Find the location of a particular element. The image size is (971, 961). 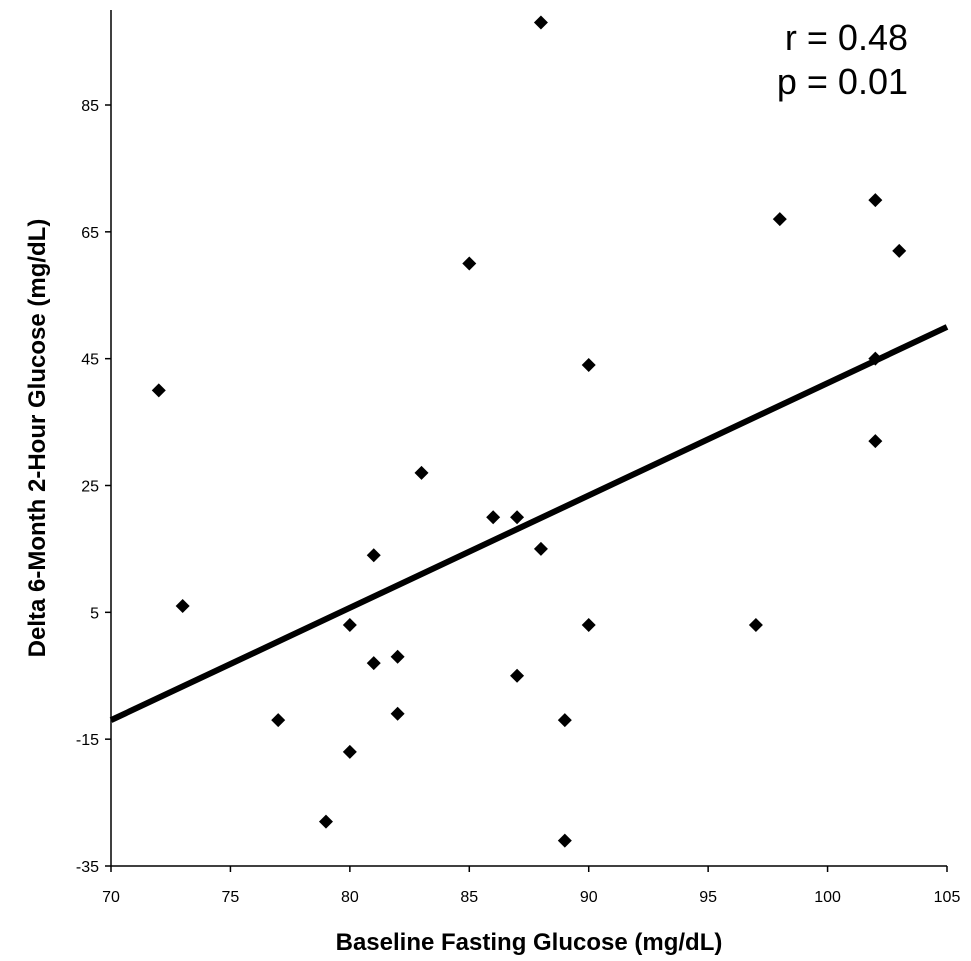

y-tick-label: 45 is located at coordinates (90, 360).